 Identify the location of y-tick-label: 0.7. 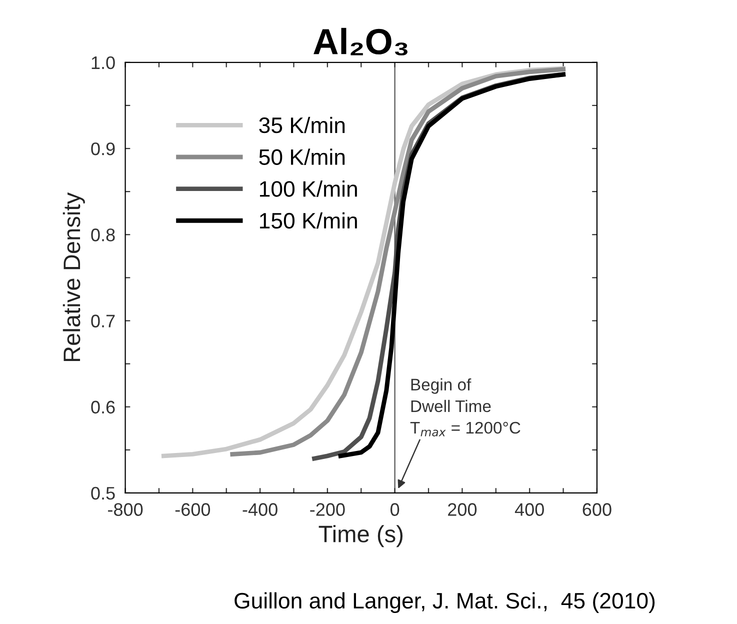
(103, 321).